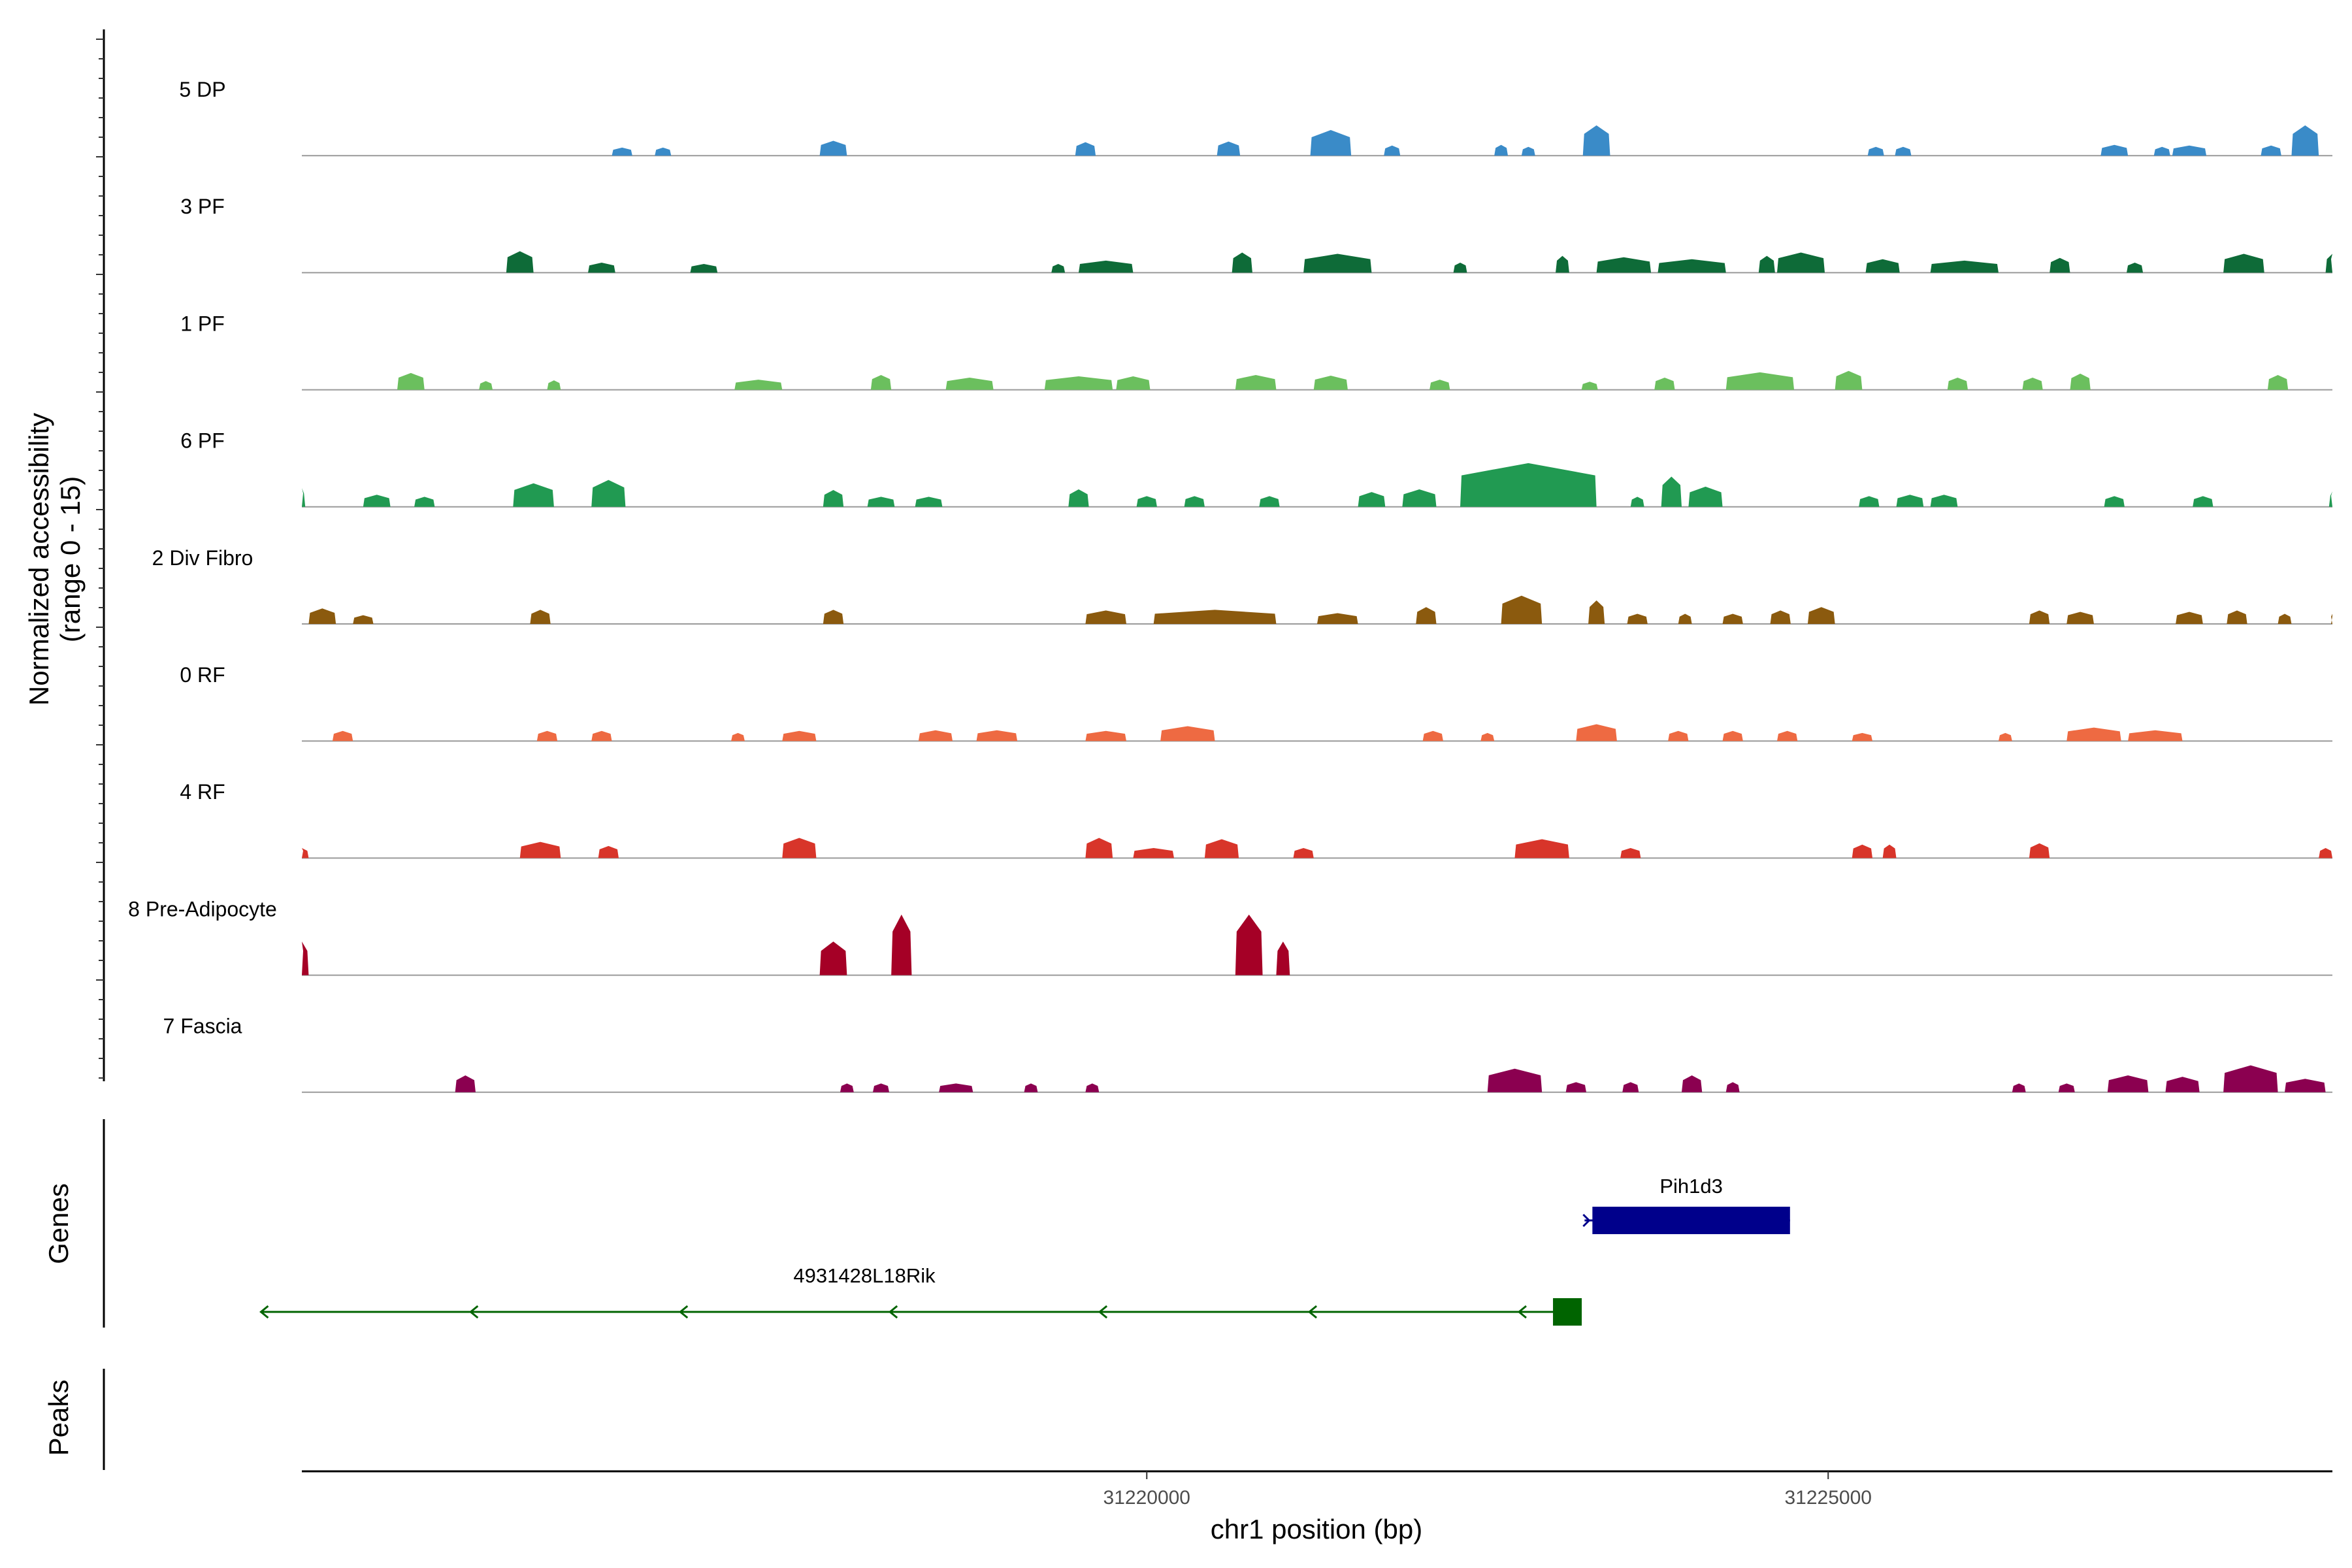 The image size is (2352, 1568). I want to click on track-3: 1 PF, so click(1256, 351).